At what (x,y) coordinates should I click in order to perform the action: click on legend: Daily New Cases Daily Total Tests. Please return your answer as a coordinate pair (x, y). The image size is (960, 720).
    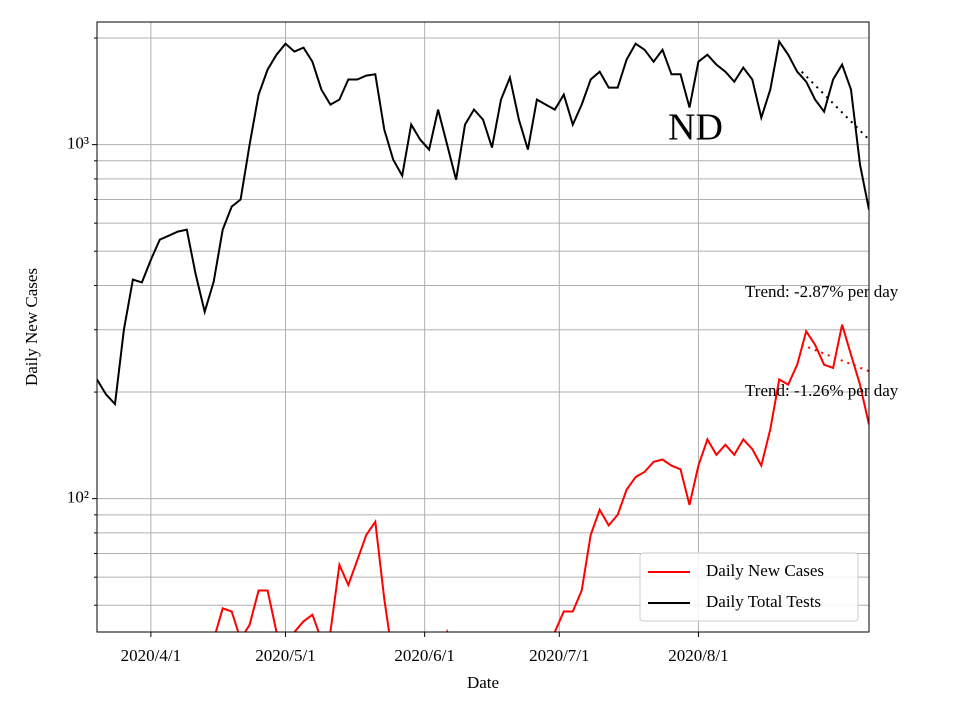
    Looking at the image, I should click on (749, 587).